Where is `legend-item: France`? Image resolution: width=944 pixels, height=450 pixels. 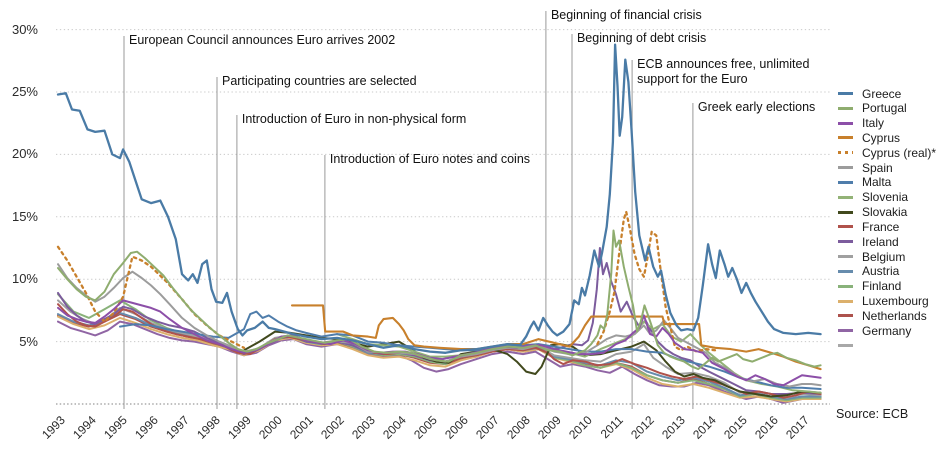
legend-item: France is located at coordinates (868, 226).